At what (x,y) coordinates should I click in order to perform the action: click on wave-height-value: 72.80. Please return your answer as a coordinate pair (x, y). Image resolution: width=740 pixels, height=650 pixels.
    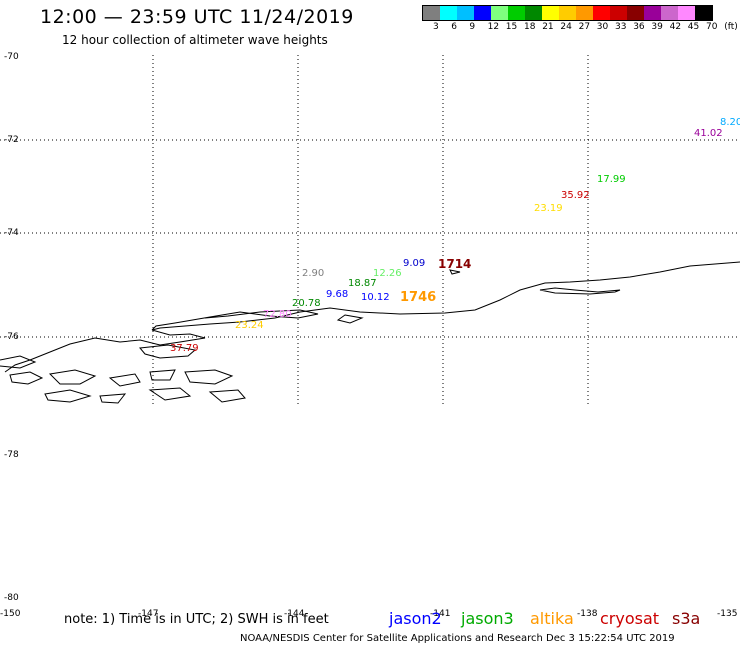
    Looking at the image, I should click on (277, 314).